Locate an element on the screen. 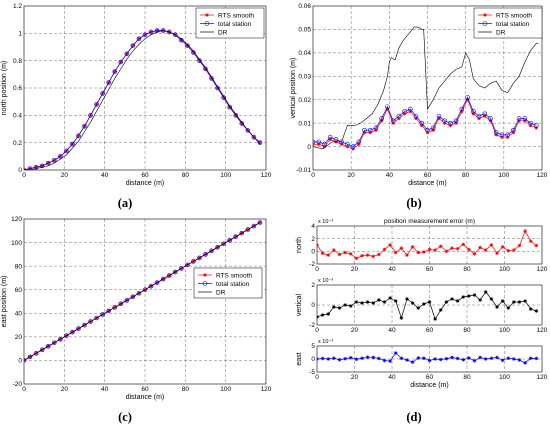 The height and width of the screenshot is (428, 550). y-tick-label: 0.06 is located at coordinates (304, 6).